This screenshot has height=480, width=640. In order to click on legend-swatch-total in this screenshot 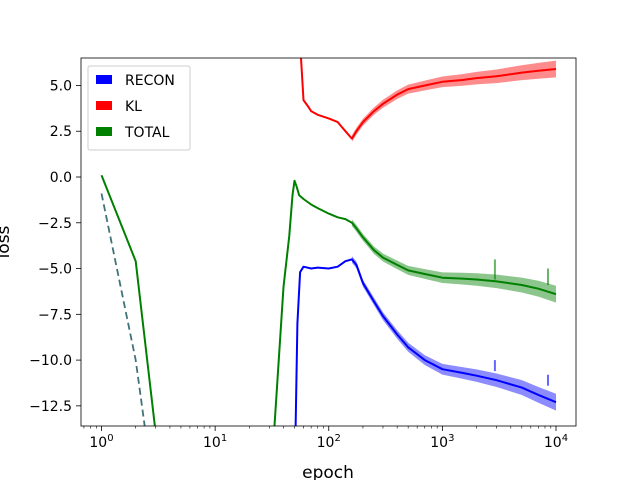, I will do `click(104, 131)`.